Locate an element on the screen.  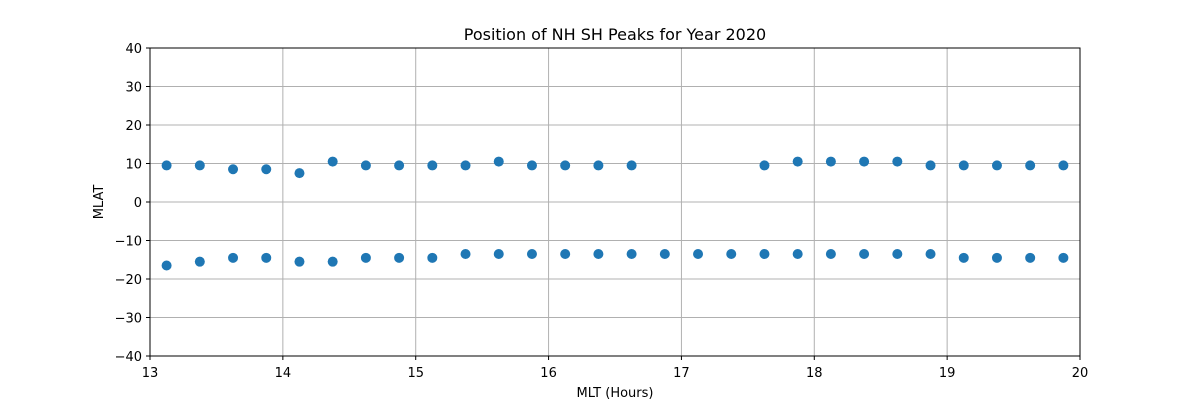
y-tick-label: 0 is located at coordinates (138, 203).